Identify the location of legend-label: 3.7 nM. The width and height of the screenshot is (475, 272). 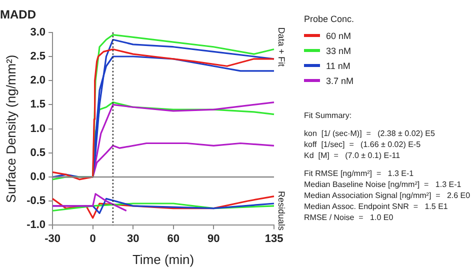
(340, 81).